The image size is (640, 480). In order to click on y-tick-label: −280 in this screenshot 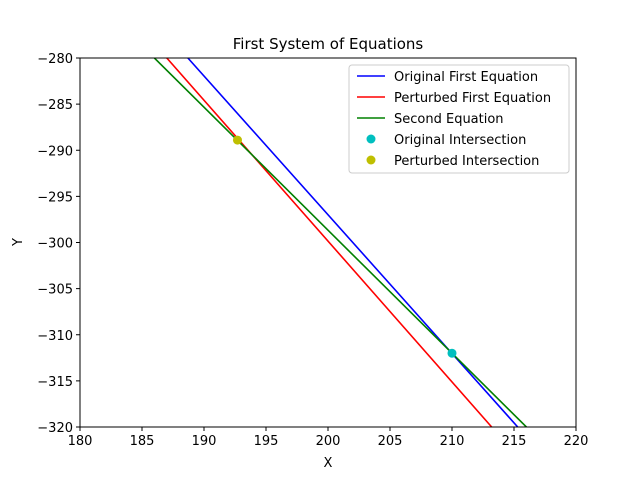, I will do `click(55, 59)`.